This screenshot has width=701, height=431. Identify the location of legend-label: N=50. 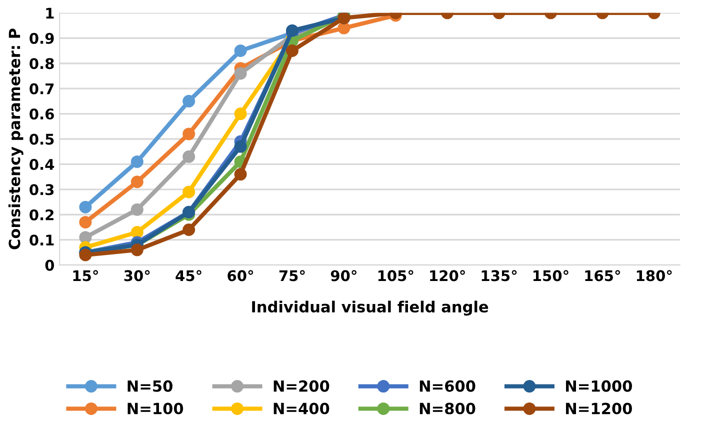
(150, 386).